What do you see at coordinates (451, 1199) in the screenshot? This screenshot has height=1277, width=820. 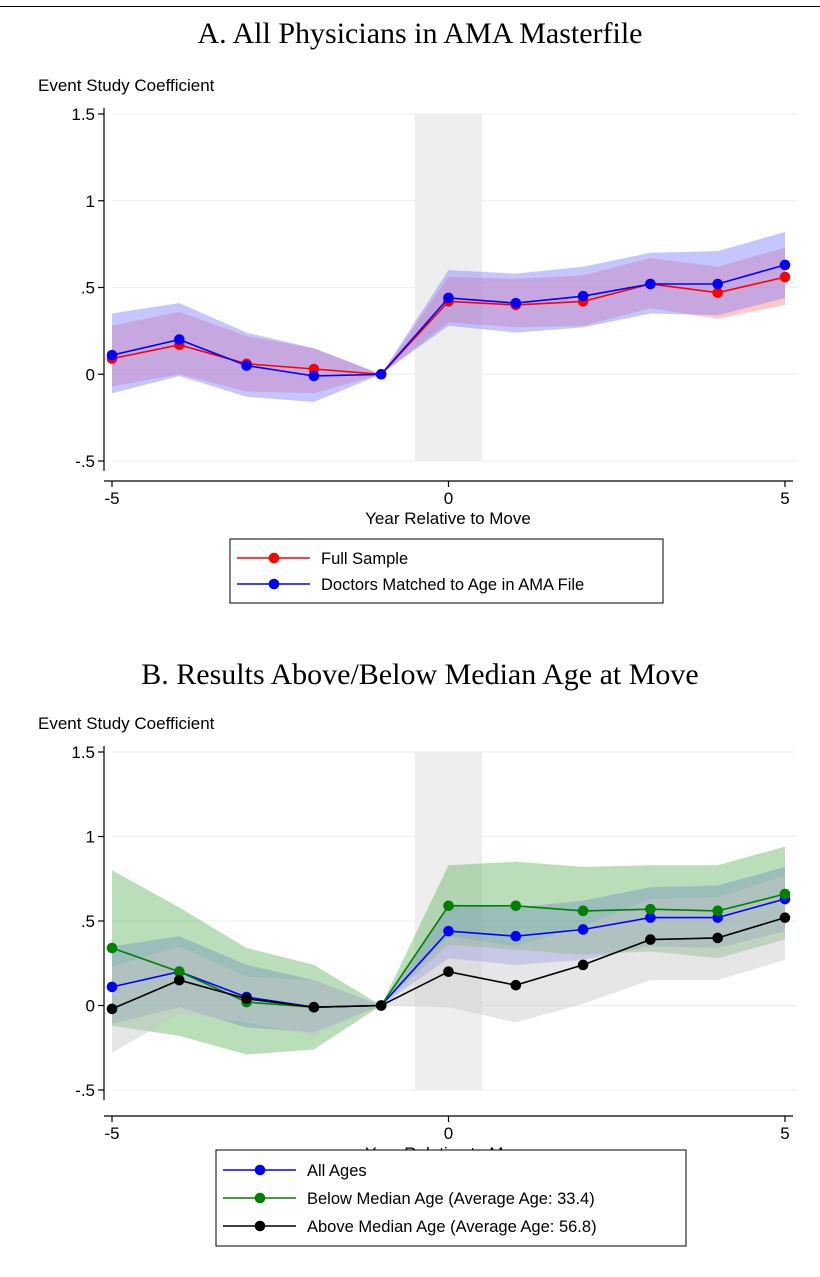 I see `legend-label-2: Below Median Age (Average Age: 33.4)` at bounding box center [451, 1199].